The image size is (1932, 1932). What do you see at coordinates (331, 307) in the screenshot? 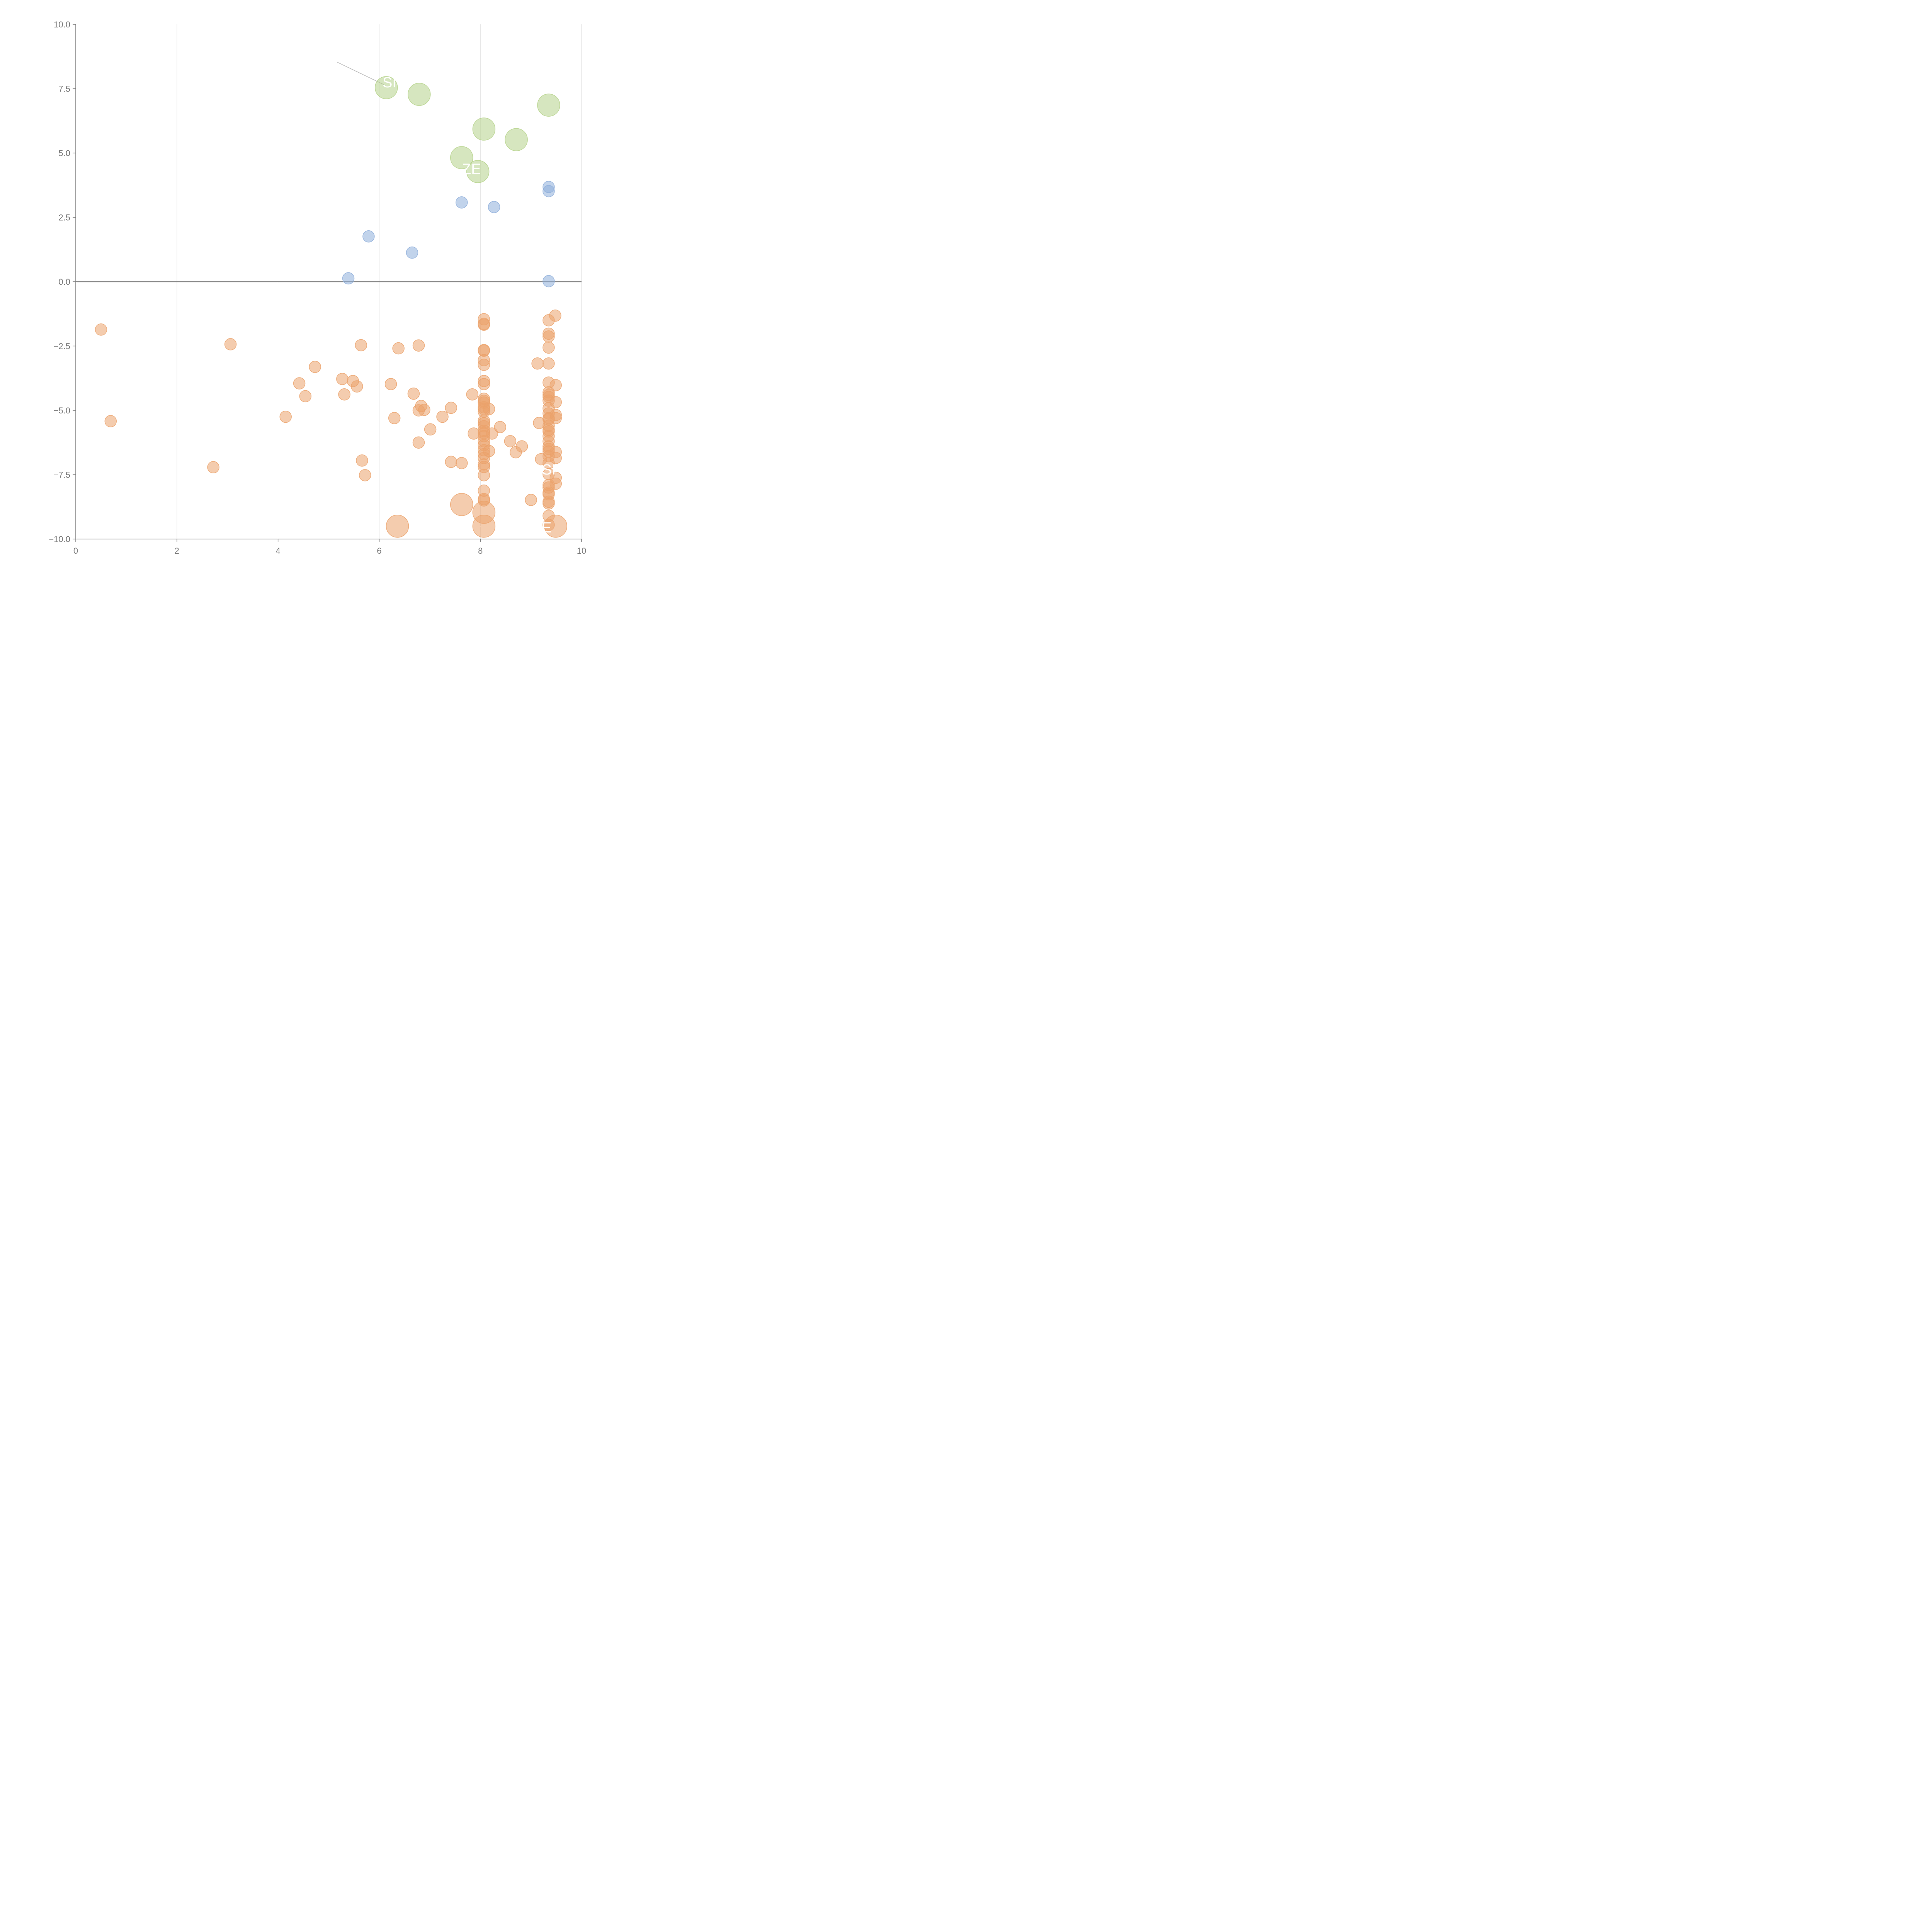
I see `data-points` at bounding box center [331, 307].